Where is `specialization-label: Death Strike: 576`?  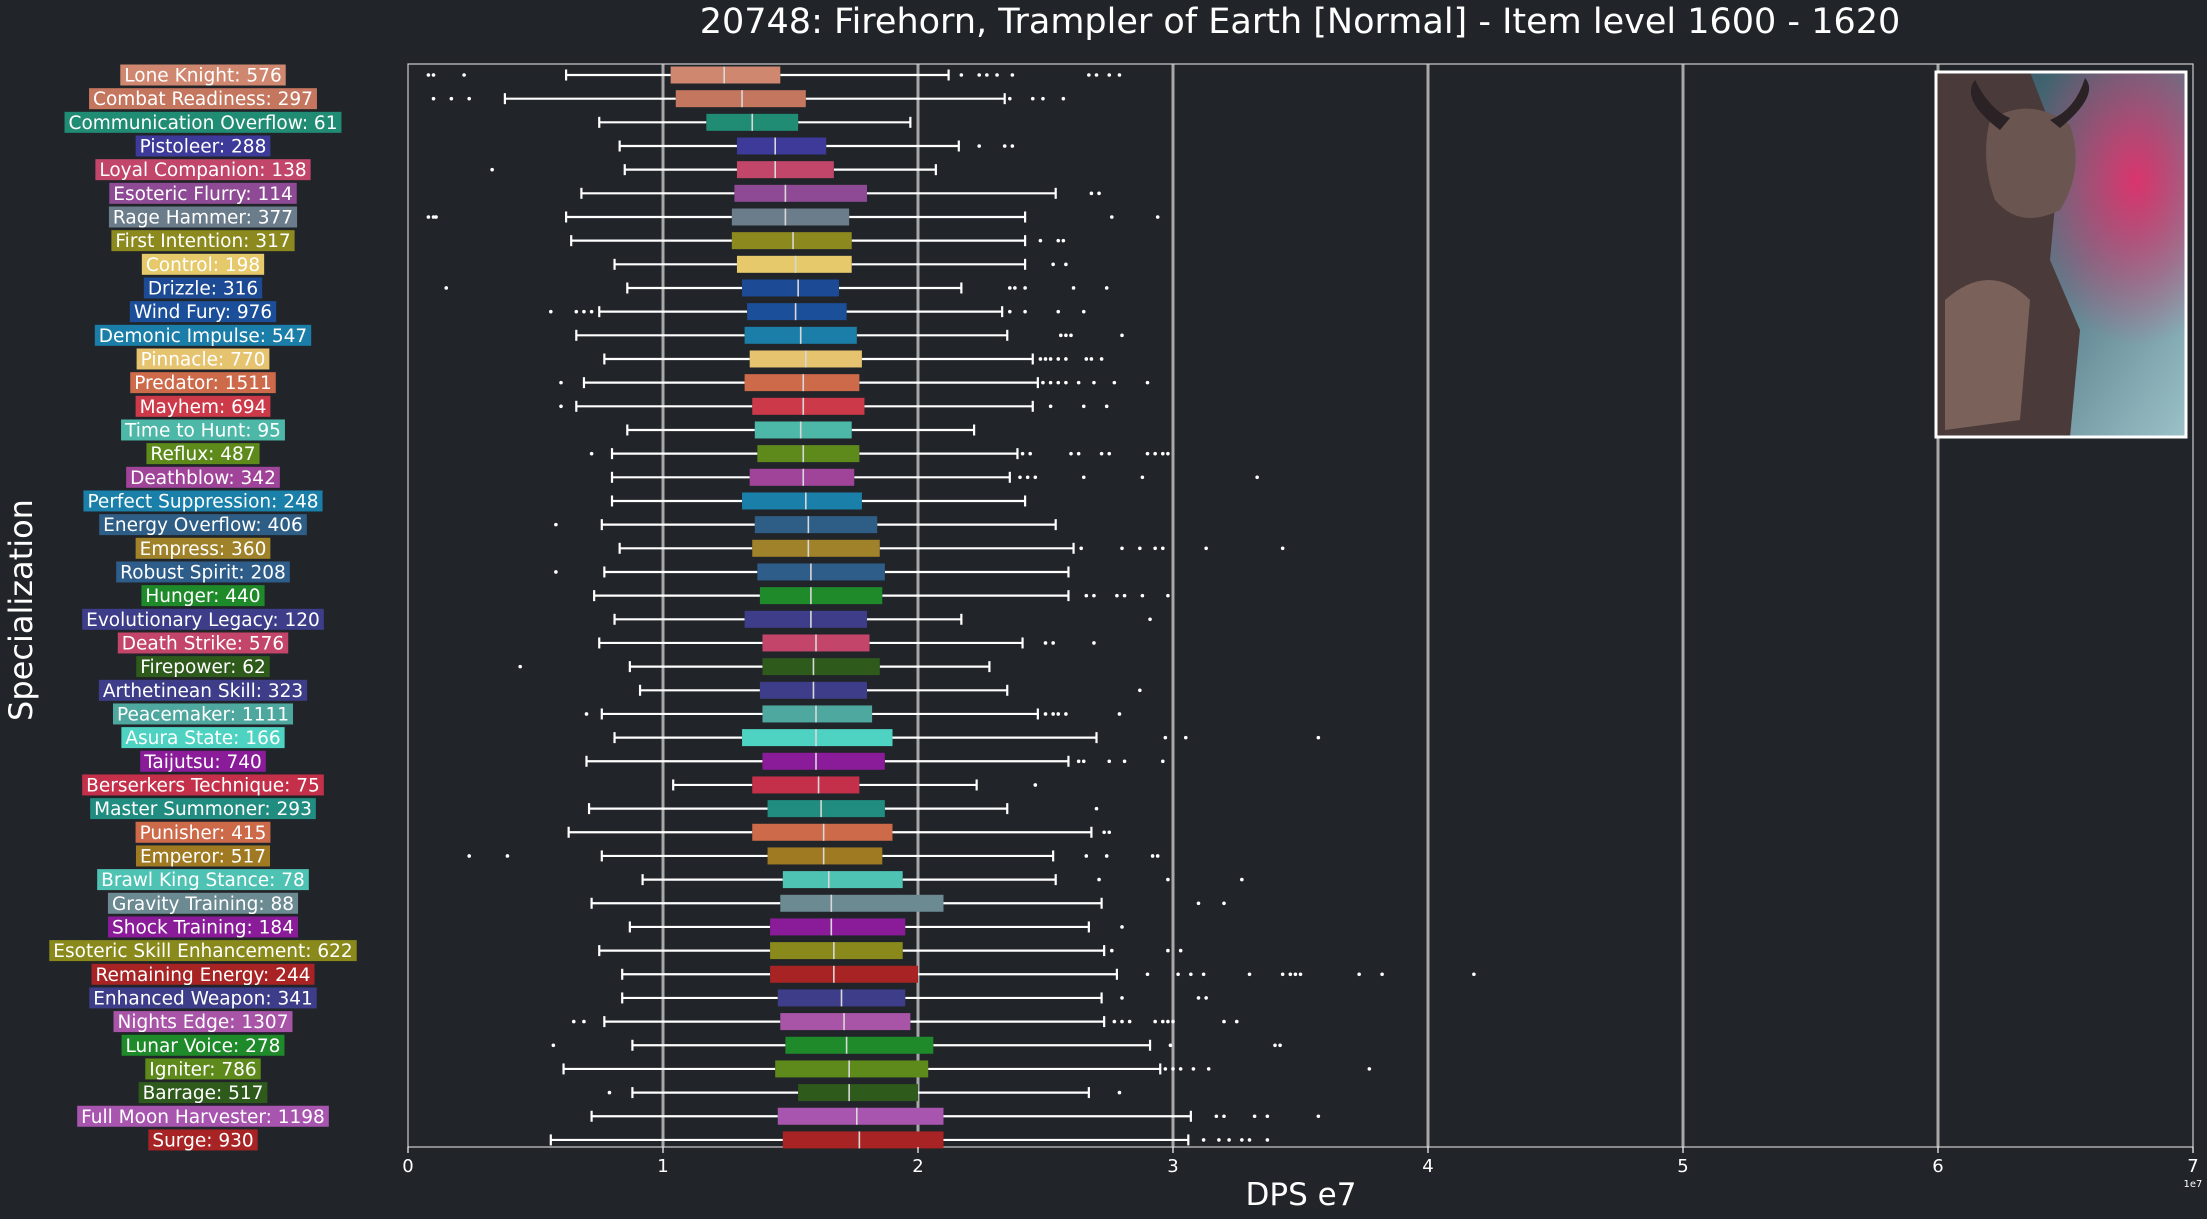
specialization-label: Death Strike: 576 is located at coordinates (203, 643).